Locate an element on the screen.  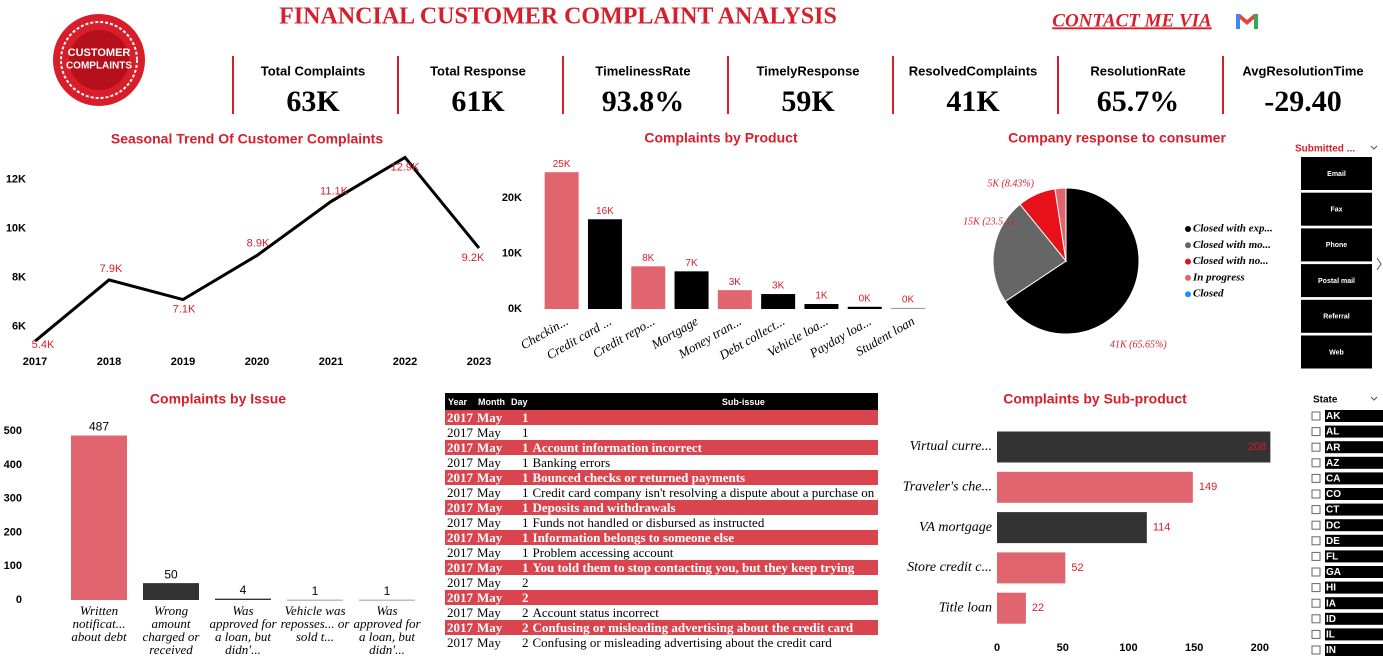
logo-ring is located at coordinates (99, 60).